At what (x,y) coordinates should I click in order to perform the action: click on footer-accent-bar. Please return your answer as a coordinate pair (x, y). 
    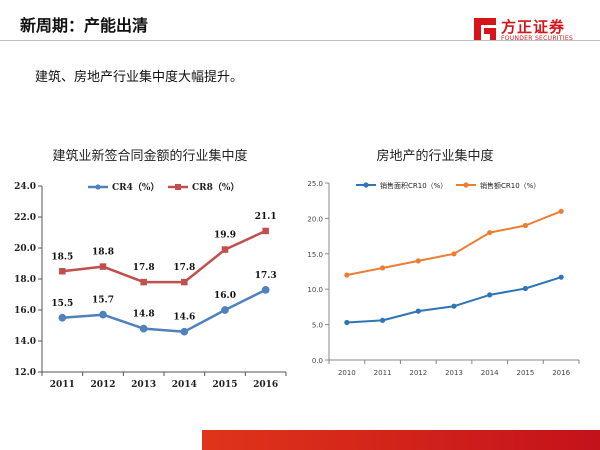
    Looking at the image, I should click on (401, 440).